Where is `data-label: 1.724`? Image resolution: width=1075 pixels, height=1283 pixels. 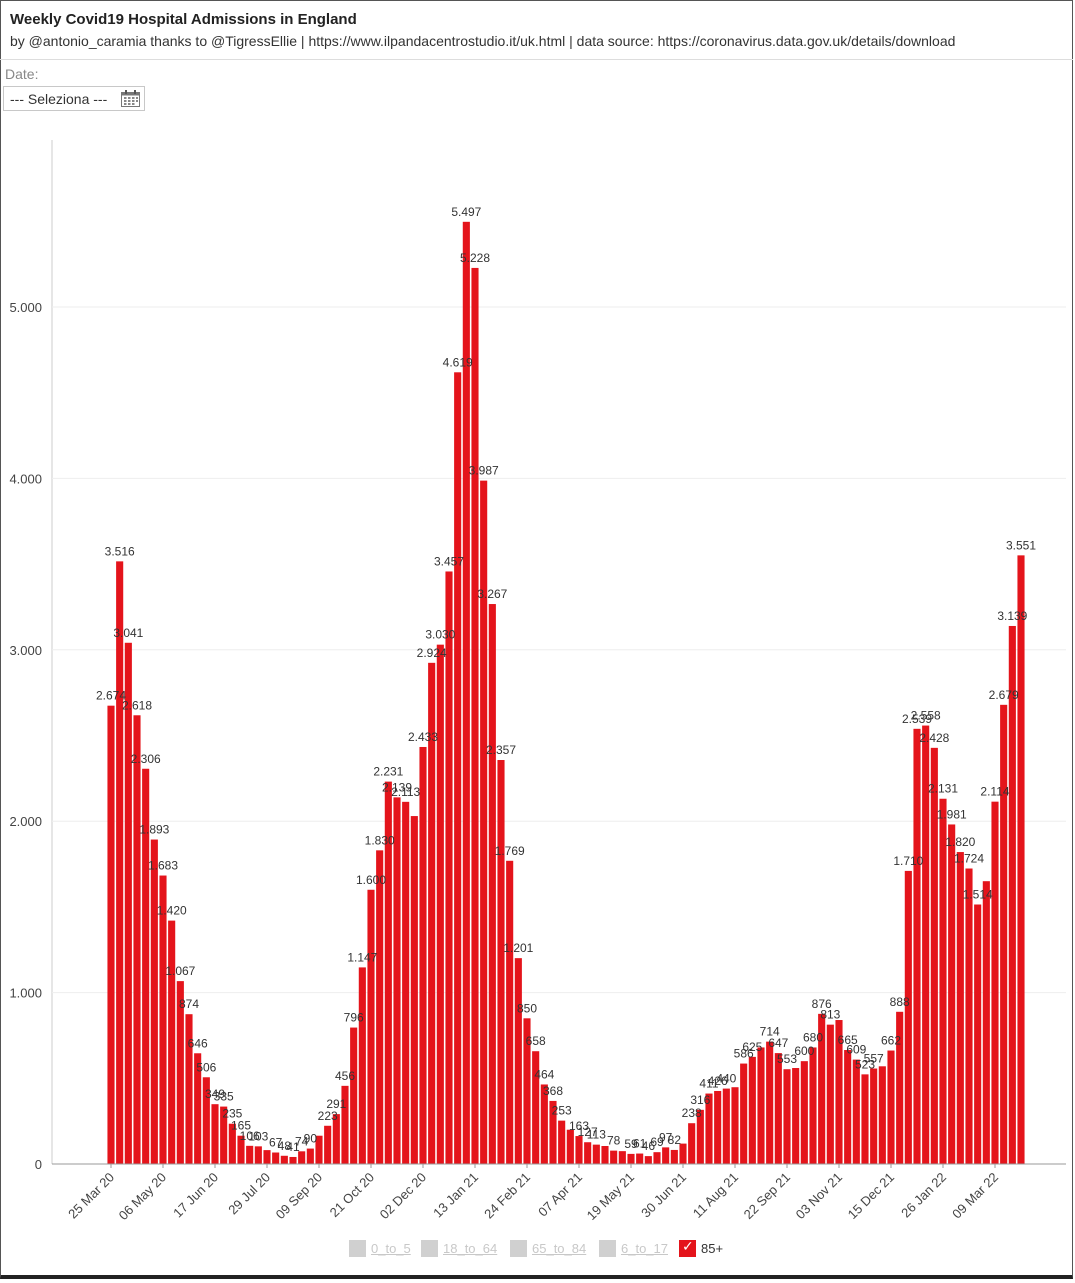 data-label: 1.724 is located at coordinates (969, 859).